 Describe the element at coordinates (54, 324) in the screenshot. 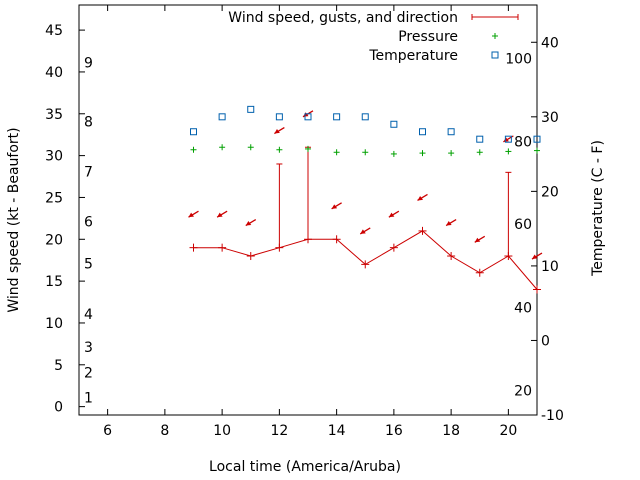

I see `y-tick-label: 10` at that location.